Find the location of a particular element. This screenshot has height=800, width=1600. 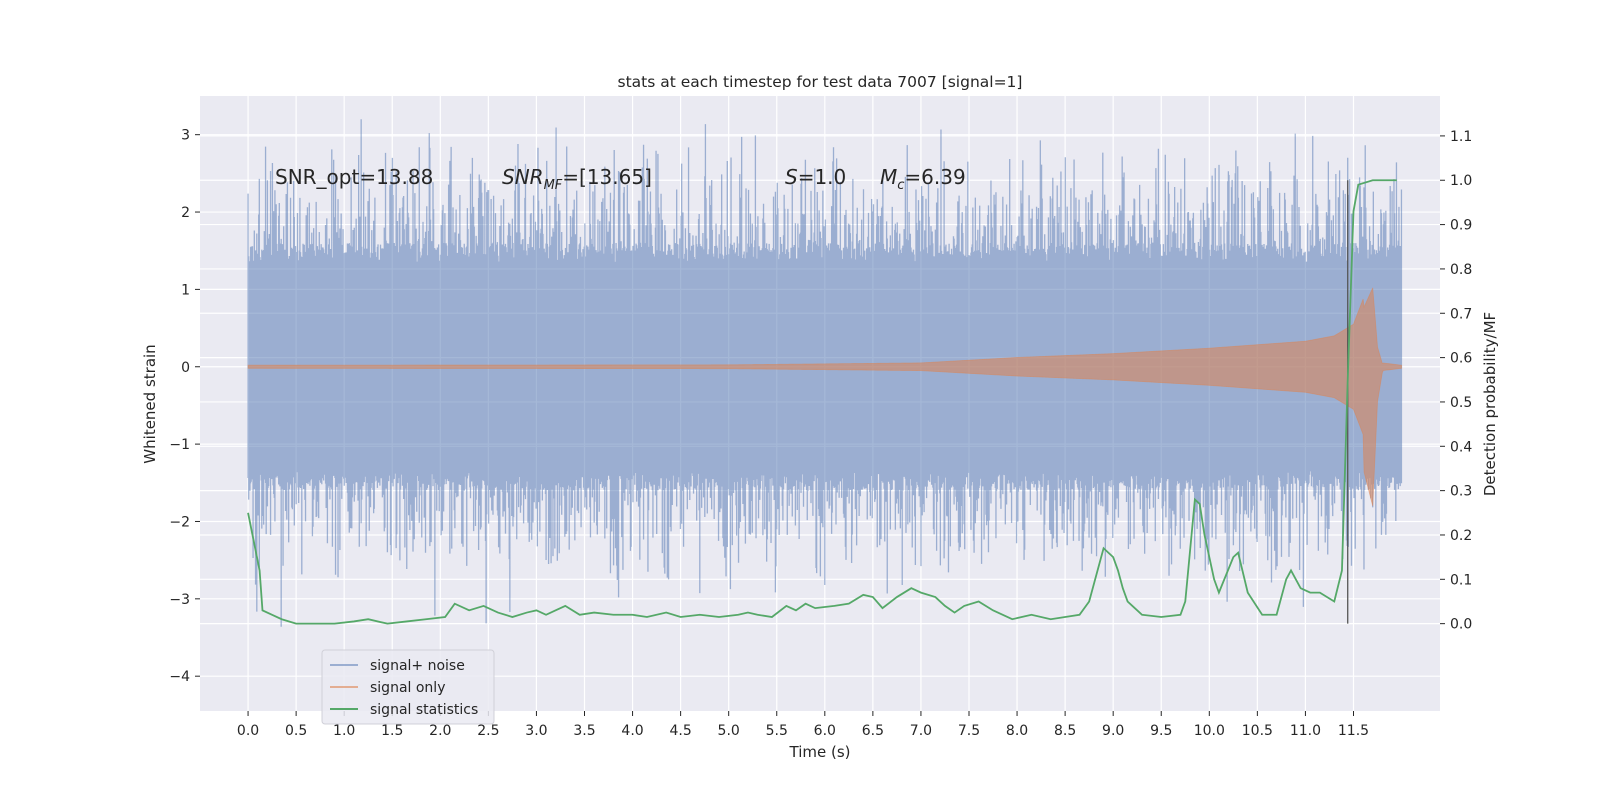

y2-tick-label: 0.3 is located at coordinates (1461, 492).